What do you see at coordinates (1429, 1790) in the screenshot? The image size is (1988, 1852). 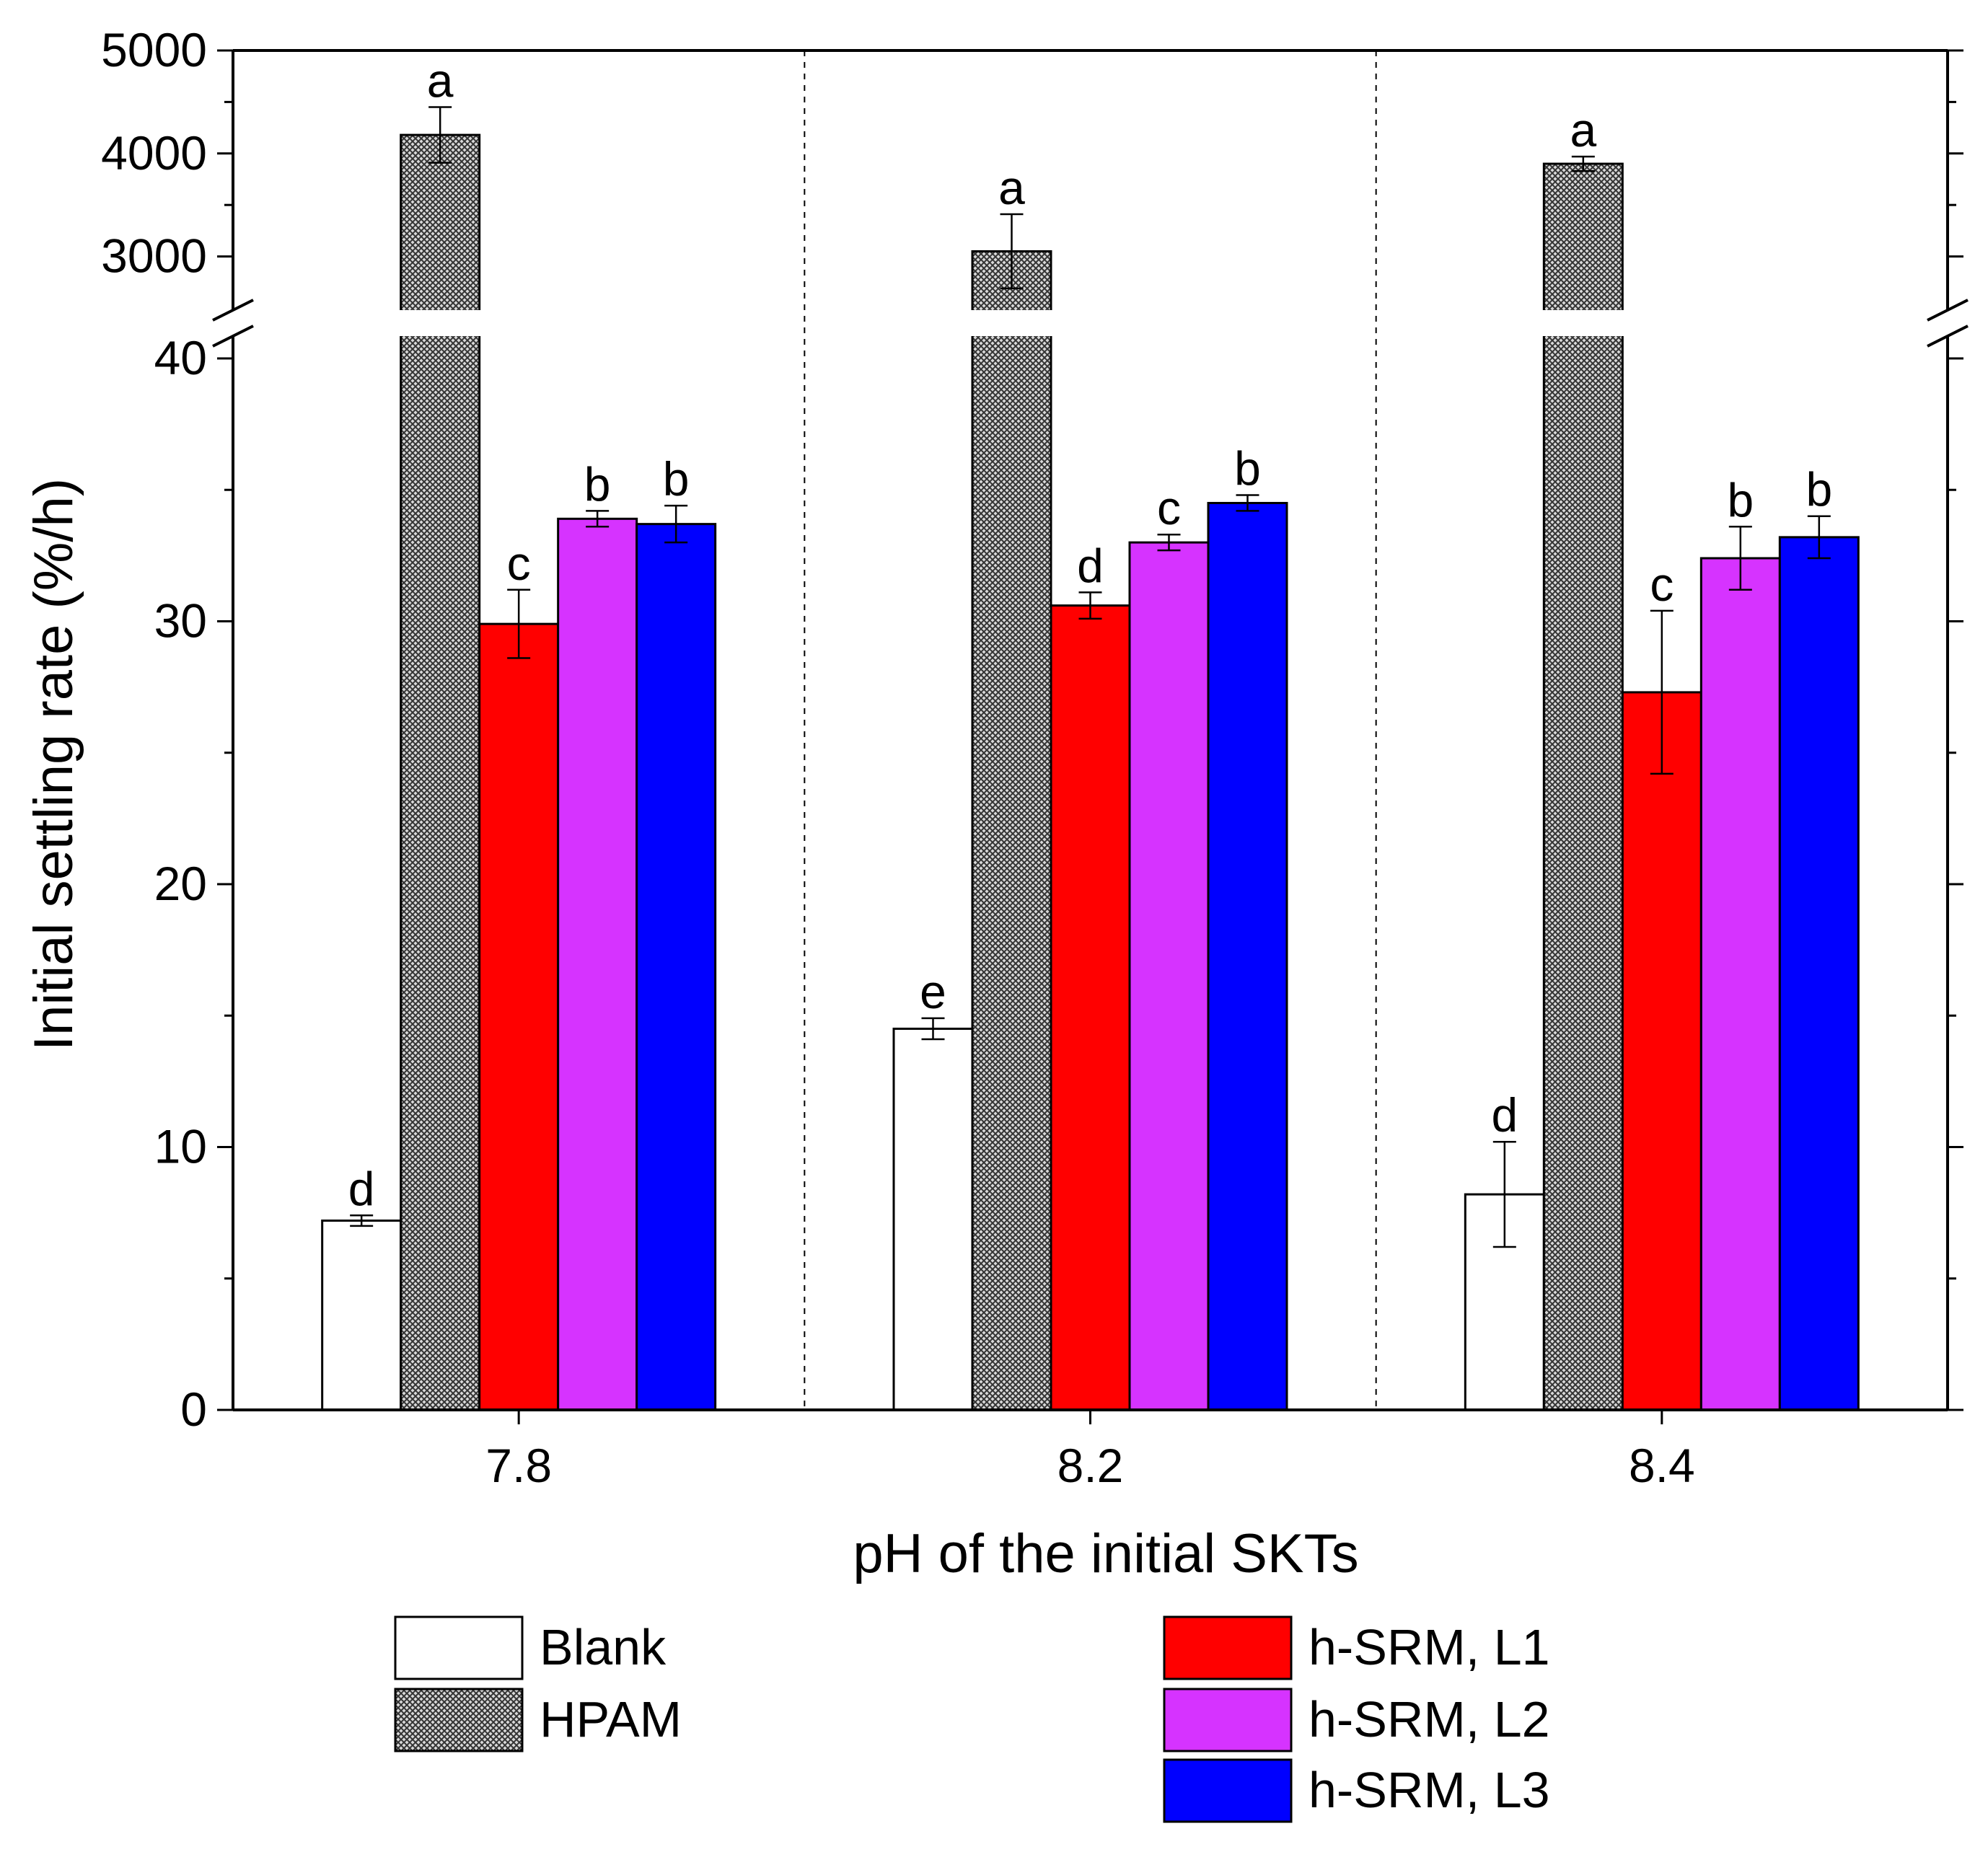 I see `legend-label: h-SRM, L3` at bounding box center [1429, 1790].